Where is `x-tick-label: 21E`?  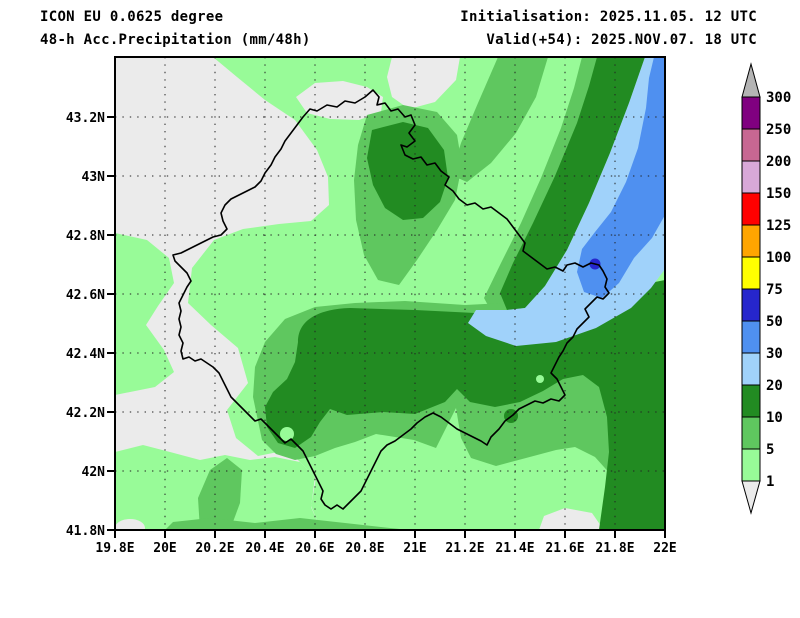 x-tick-label: 21E is located at coordinates (414, 548).